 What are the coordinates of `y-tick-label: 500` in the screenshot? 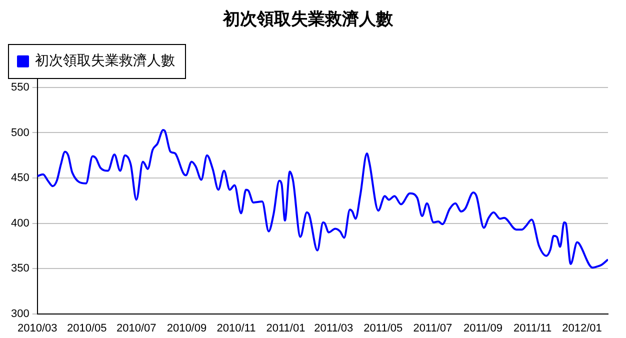 It's located at (20, 132).